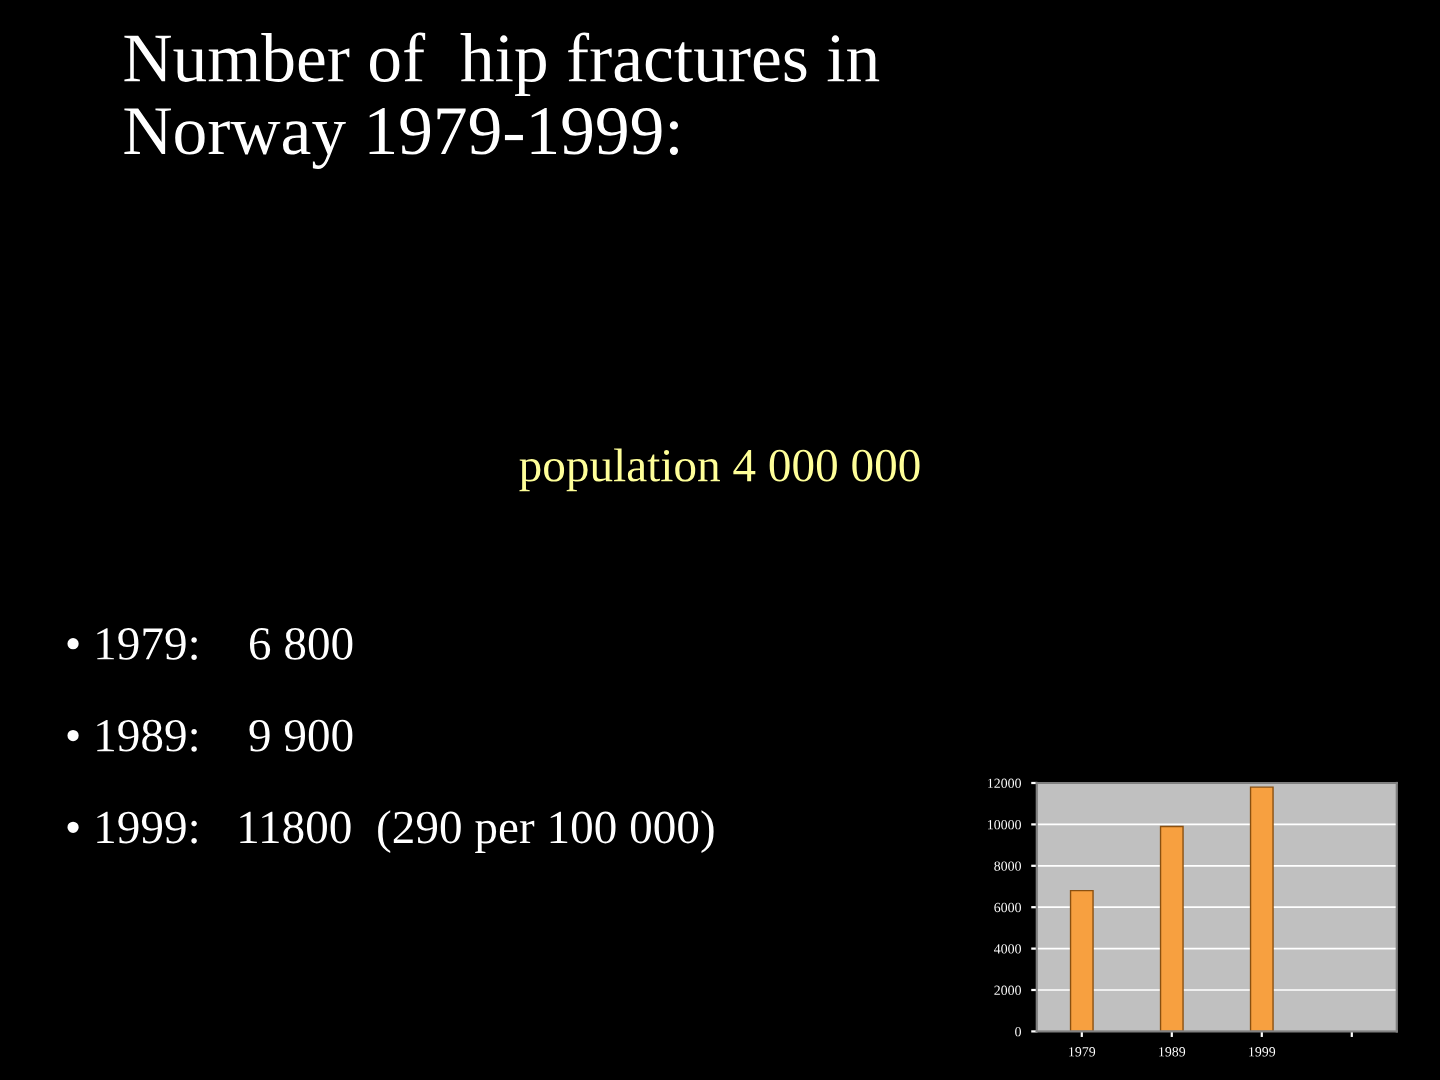 The width and height of the screenshot is (1440, 1080). Describe the element at coordinates (390, 832) in the screenshot. I see `text: • 1999: 11800 (290 per 100 000)` at that location.